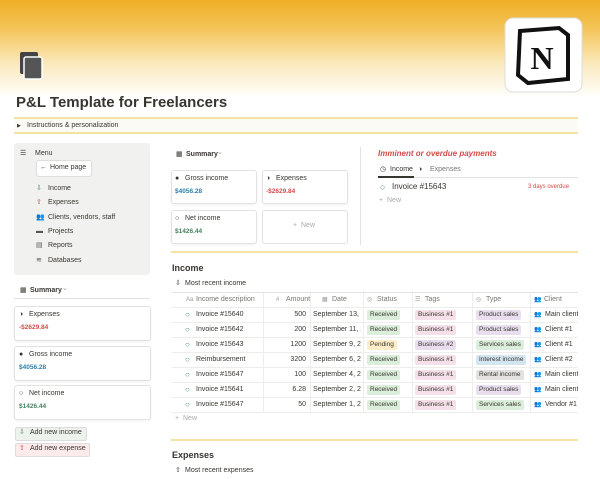  Describe the element at coordinates (82, 298) in the screenshot. I see `rule` at that location.